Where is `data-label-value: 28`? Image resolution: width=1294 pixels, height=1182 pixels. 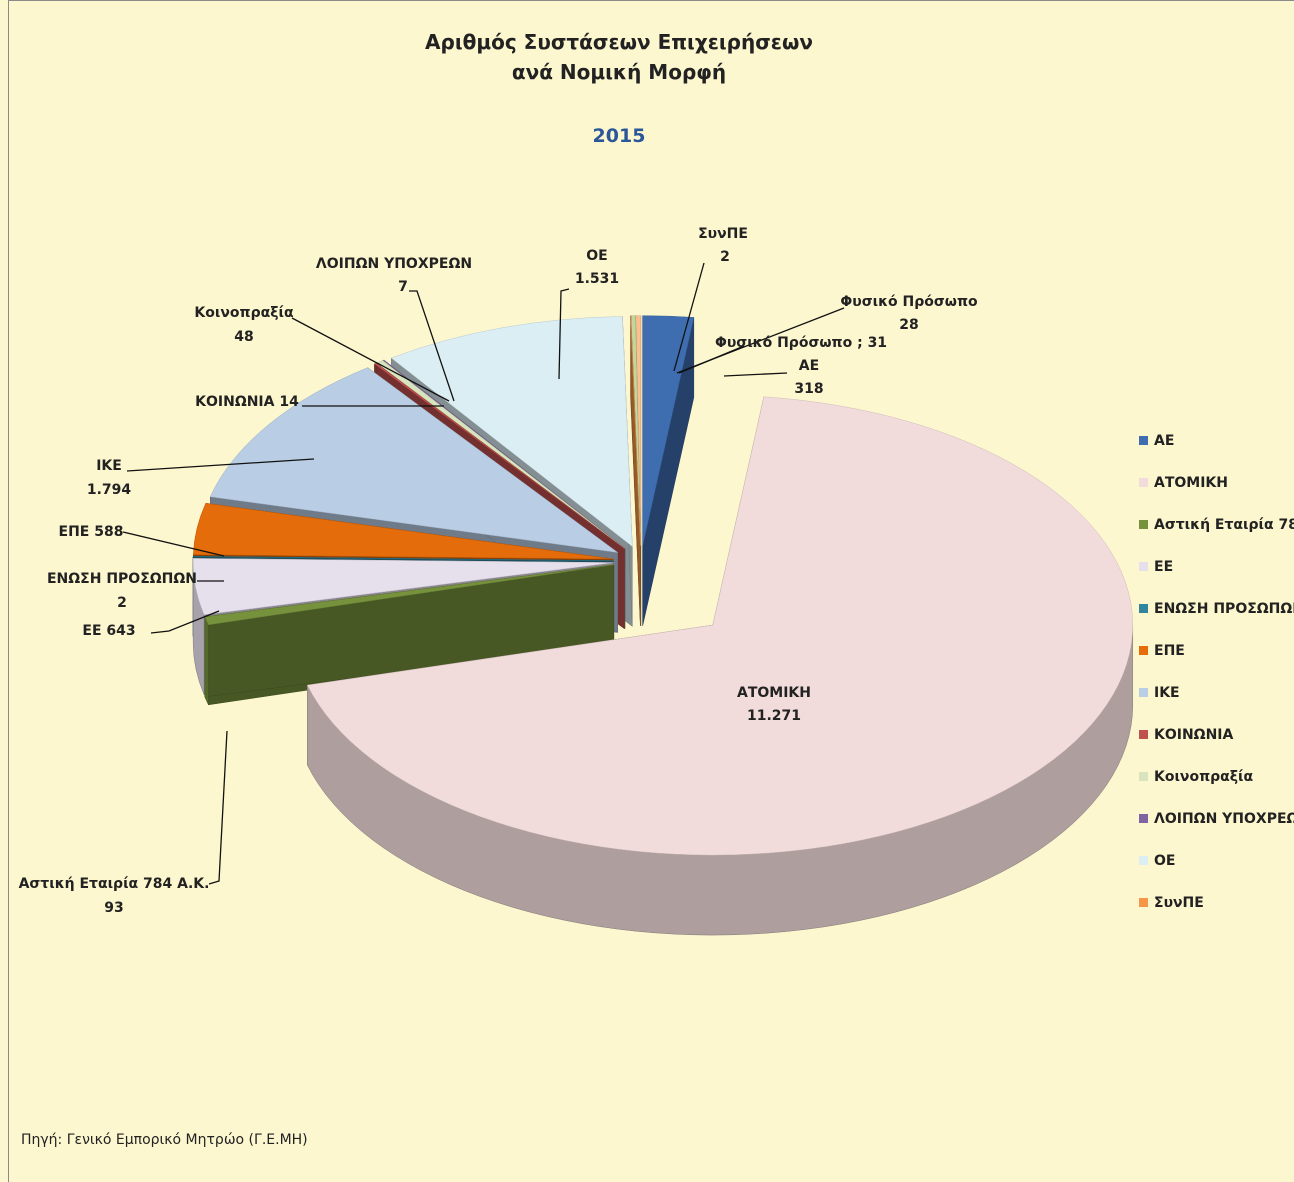 data-label-value: 28 is located at coordinates (908, 325).